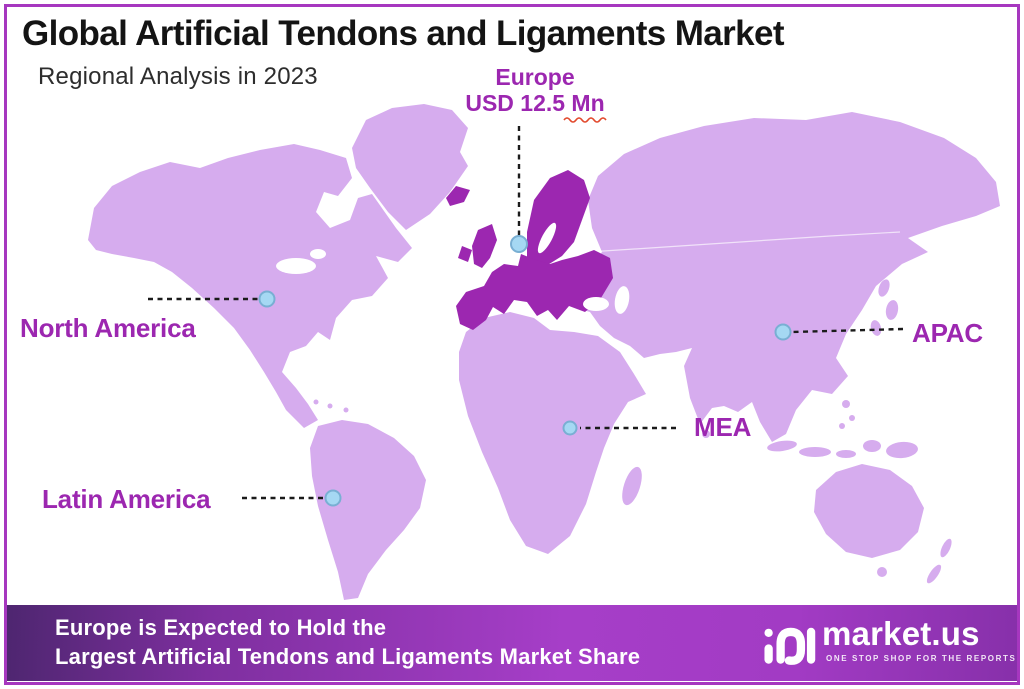 The image size is (1024, 689). I want to click on logo-brand-text: market.us, so click(901, 633).